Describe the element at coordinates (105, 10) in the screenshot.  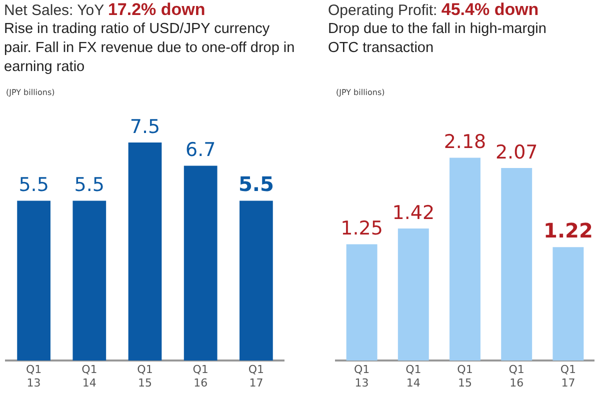
I see `chart-title: Net Sales: YoY 17.2% down` at that location.